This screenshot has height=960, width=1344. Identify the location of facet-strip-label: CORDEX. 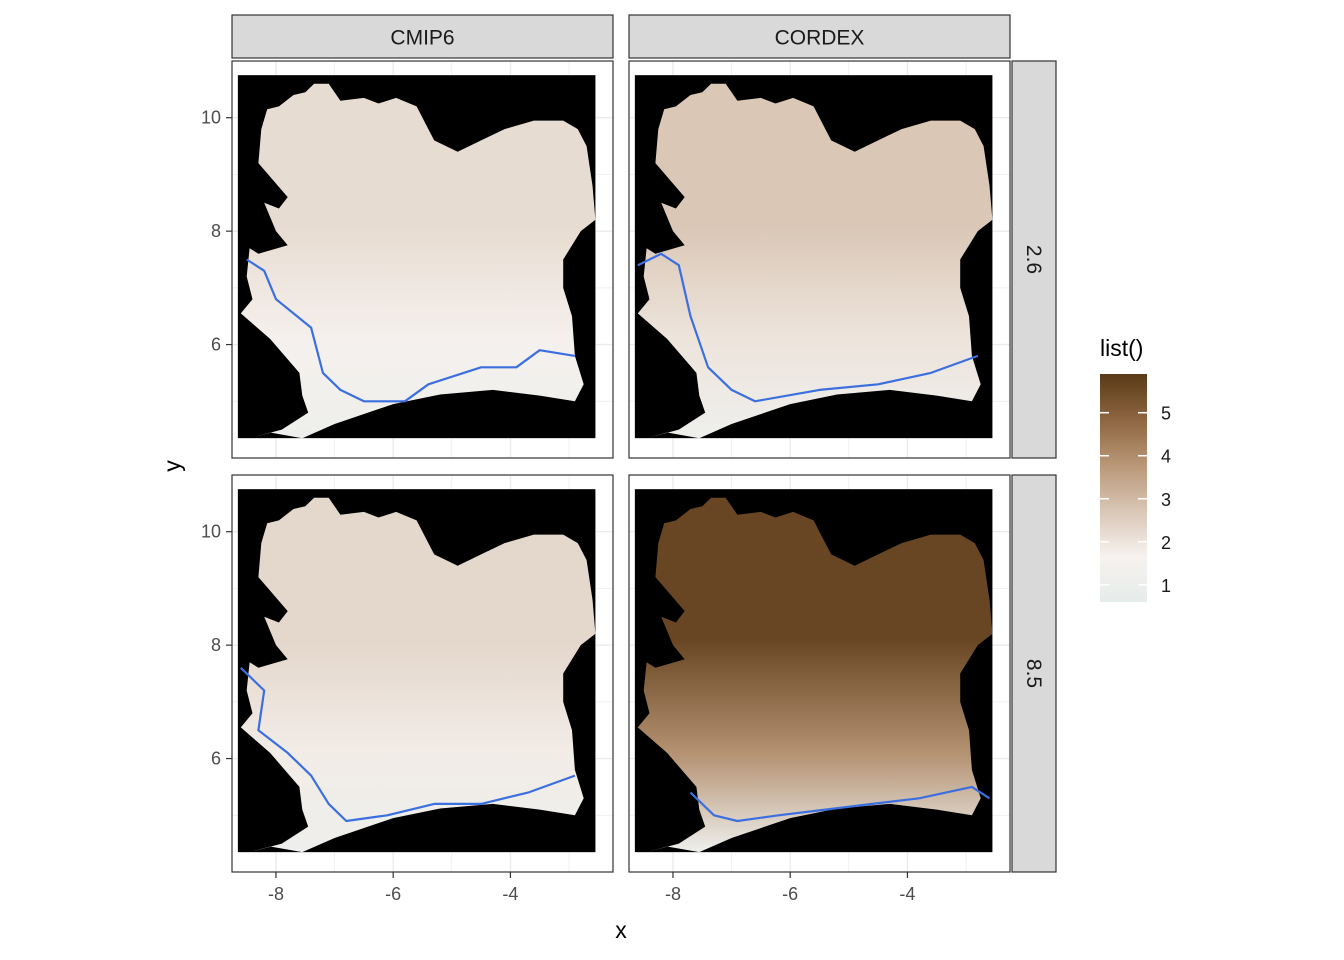
(820, 38).